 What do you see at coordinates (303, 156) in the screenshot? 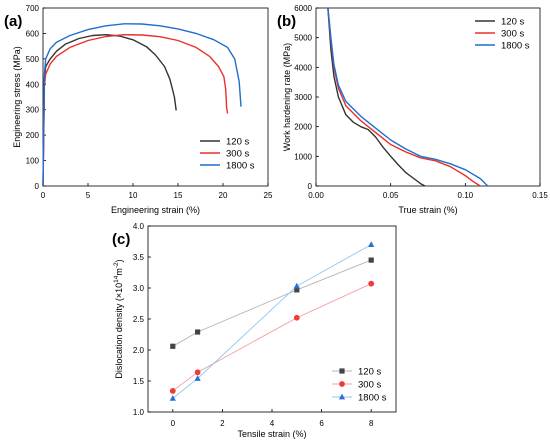
I see `y-tick-label: 1000` at bounding box center [303, 156].